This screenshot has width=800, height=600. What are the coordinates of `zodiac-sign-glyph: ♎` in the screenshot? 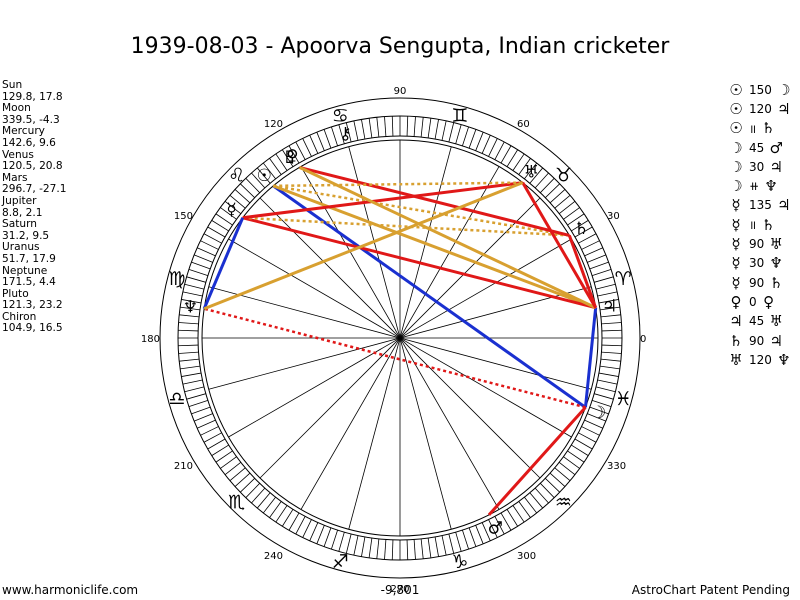 It's located at (176, 399).